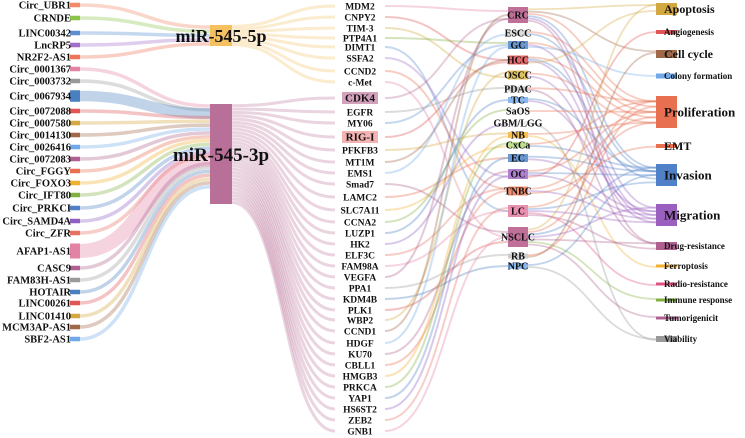  Describe the element at coordinates (359, 268) in the screenshot. I see `gene-node-fam98a: FAM98A` at that location.